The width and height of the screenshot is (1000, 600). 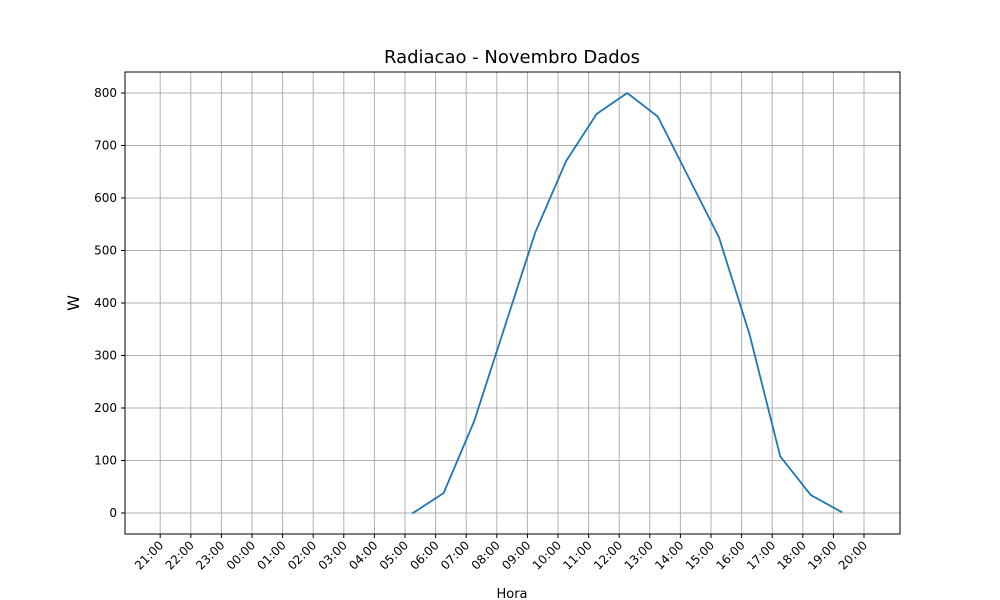 I want to click on y-axis: 0 100 200 300 400 500 600 700 800, so click(x=109, y=303).